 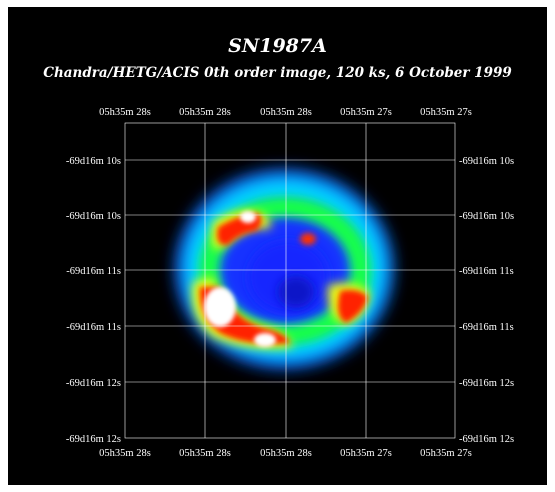 I want to click on image-title: SN1987A, so click(x=277, y=46).